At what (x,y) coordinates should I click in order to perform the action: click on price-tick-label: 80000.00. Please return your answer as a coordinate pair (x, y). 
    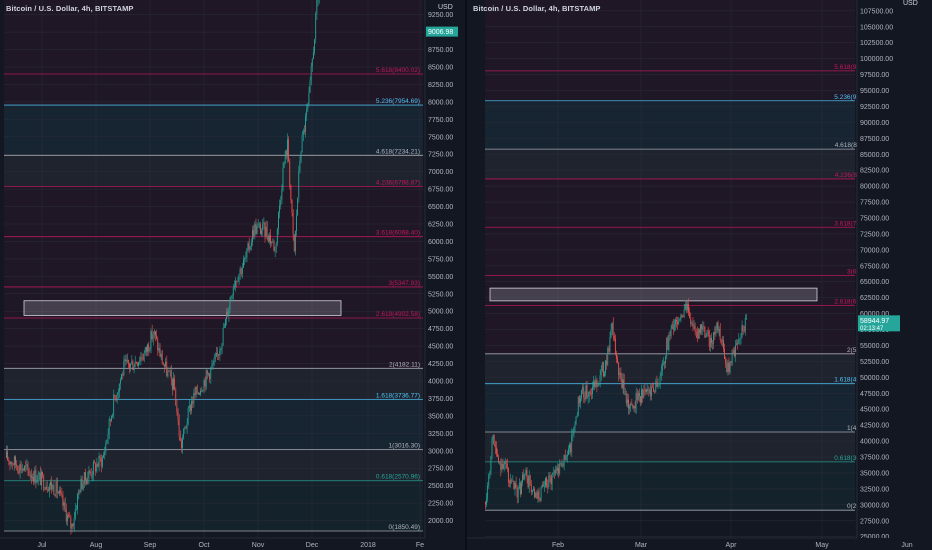
    Looking at the image, I should click on (874, 187).